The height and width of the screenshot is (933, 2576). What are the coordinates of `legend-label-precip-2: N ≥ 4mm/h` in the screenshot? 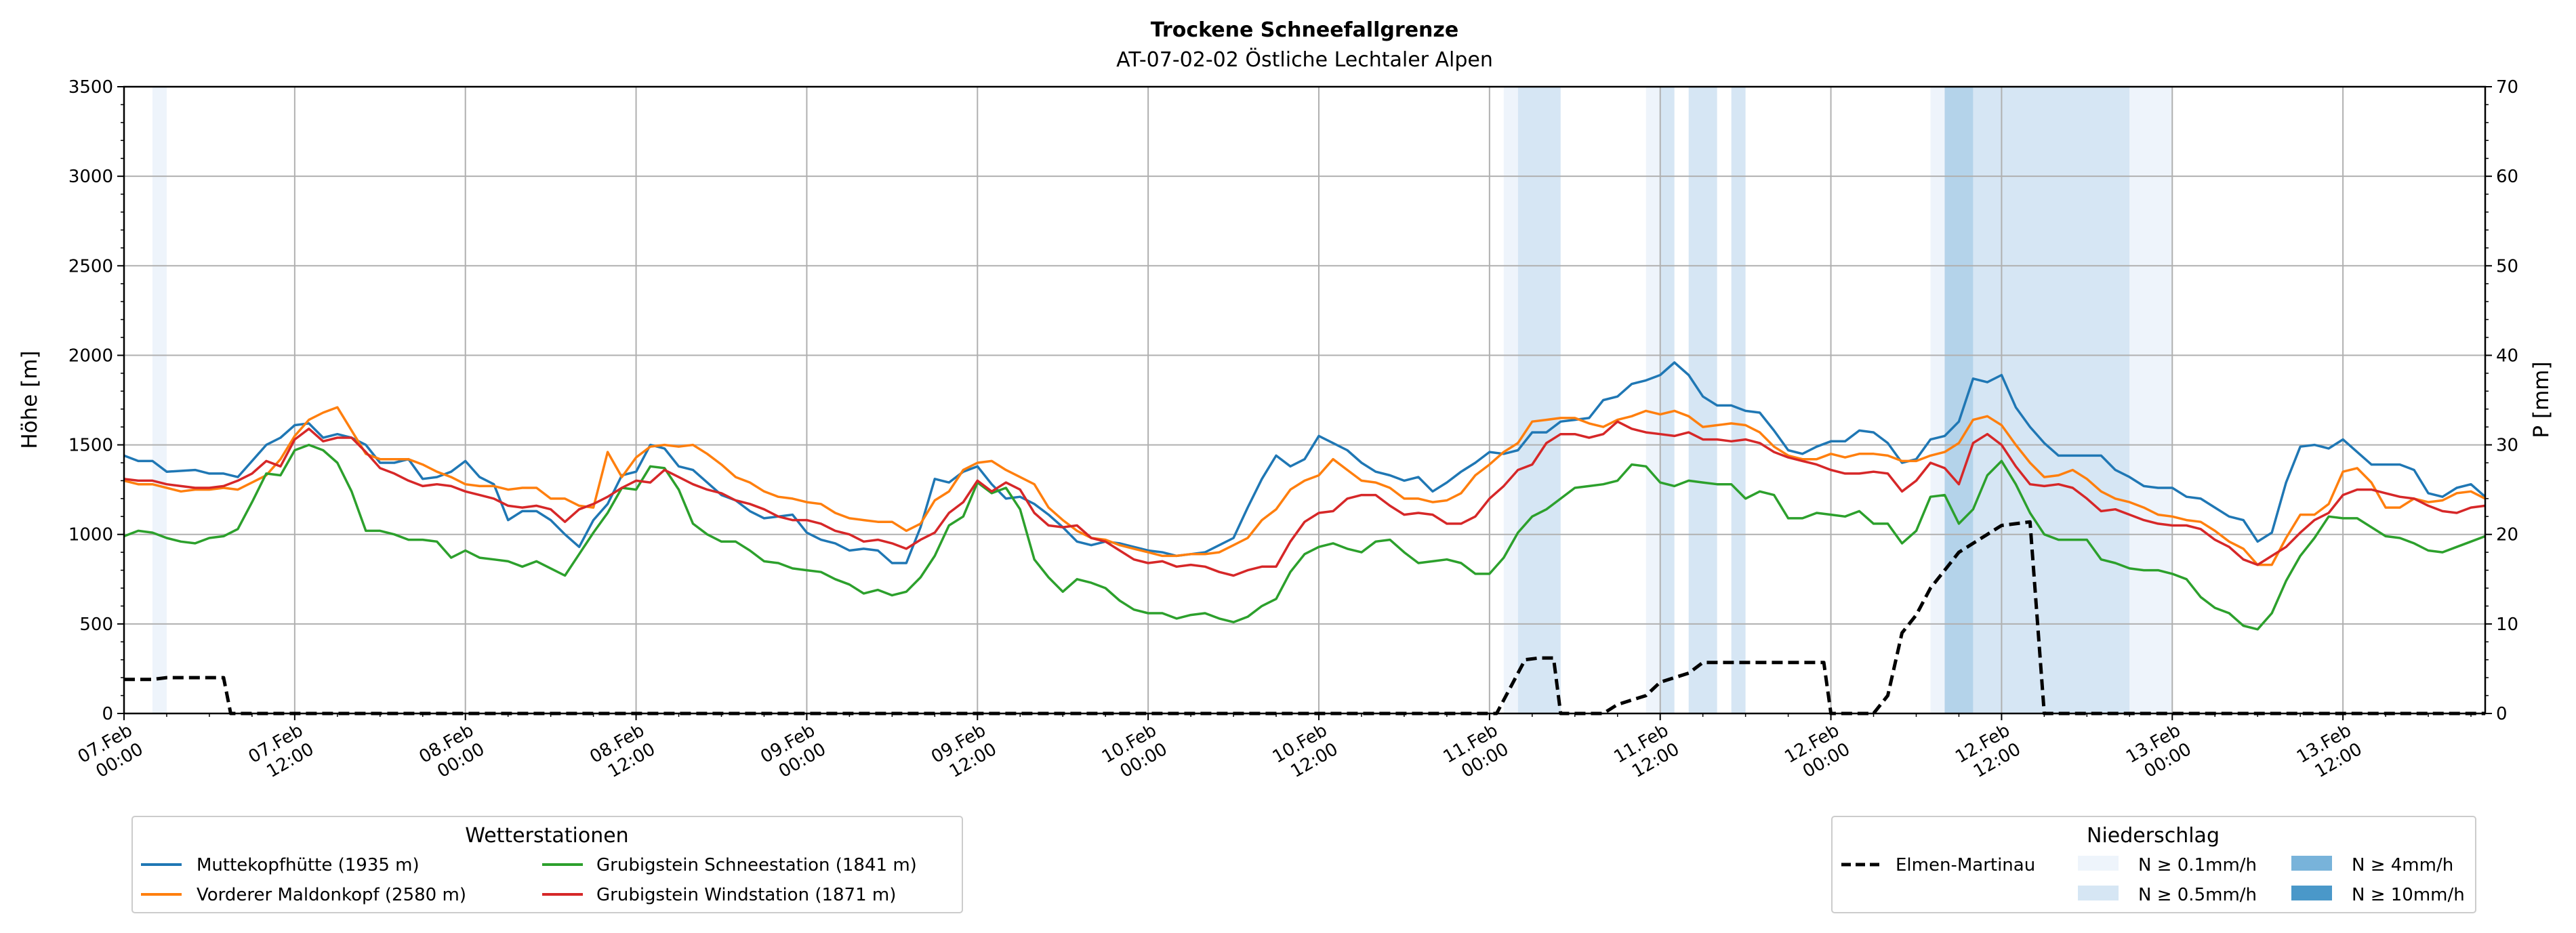 It's located at (2403, 865).